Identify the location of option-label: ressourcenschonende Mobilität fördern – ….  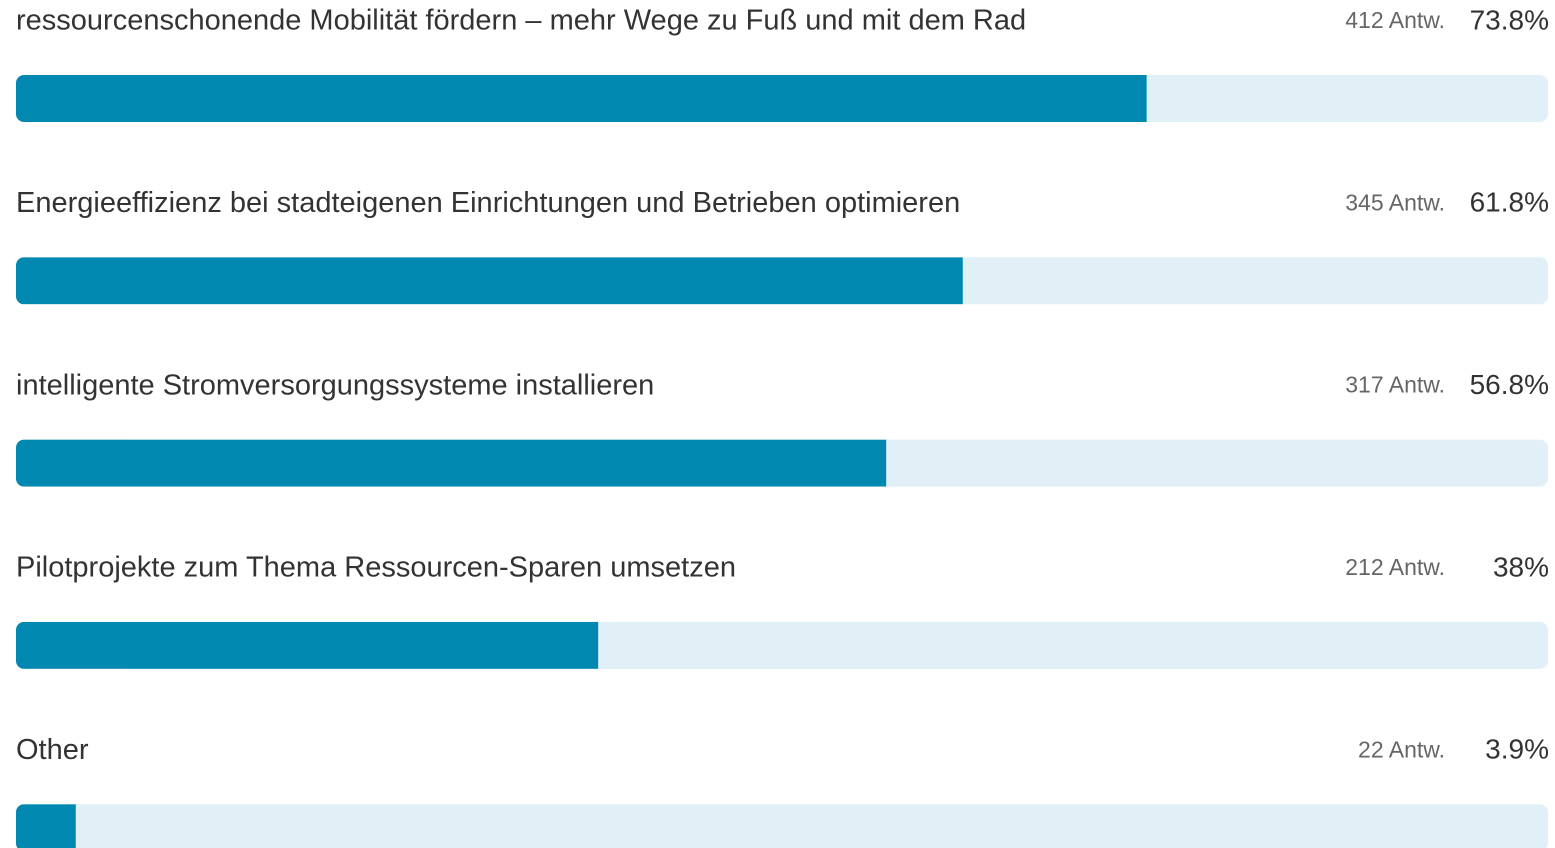
(521, 21).